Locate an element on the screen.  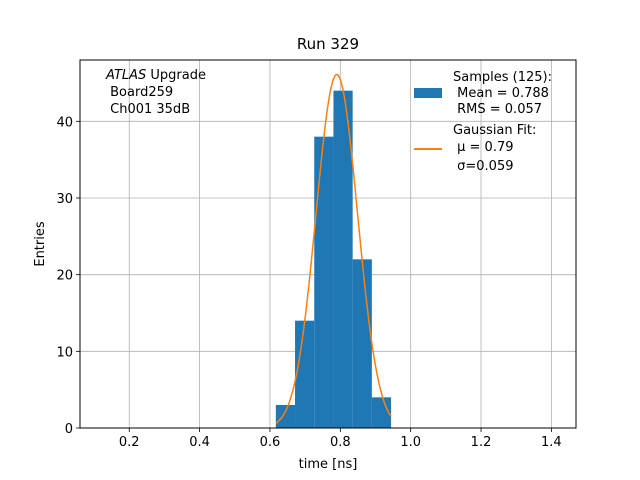
gaussian-fit-curve is located at coordinates (333, 248).